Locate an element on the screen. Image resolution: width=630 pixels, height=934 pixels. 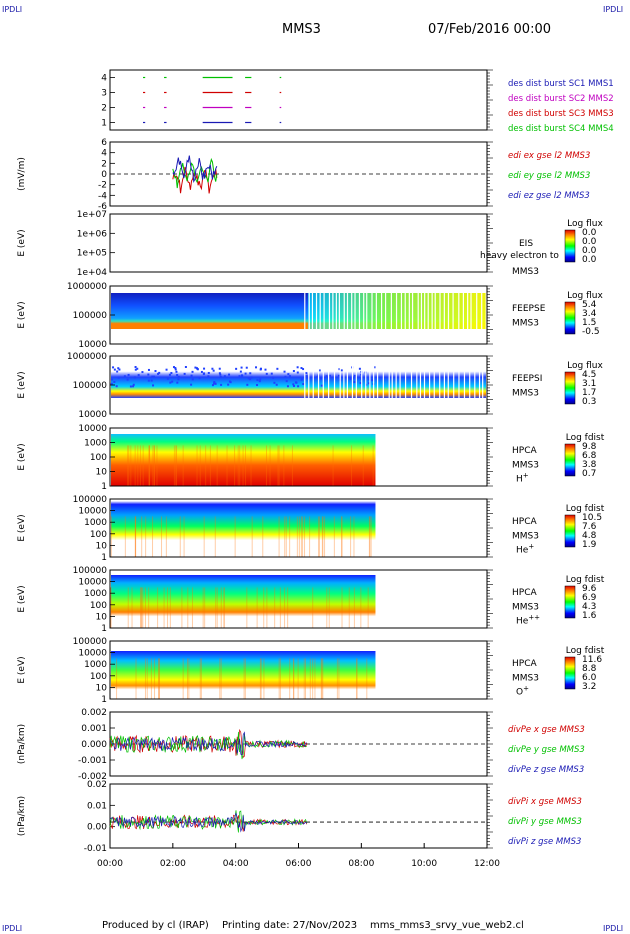
x-tick-label: 10:00 is located at coordinates (424, 864).